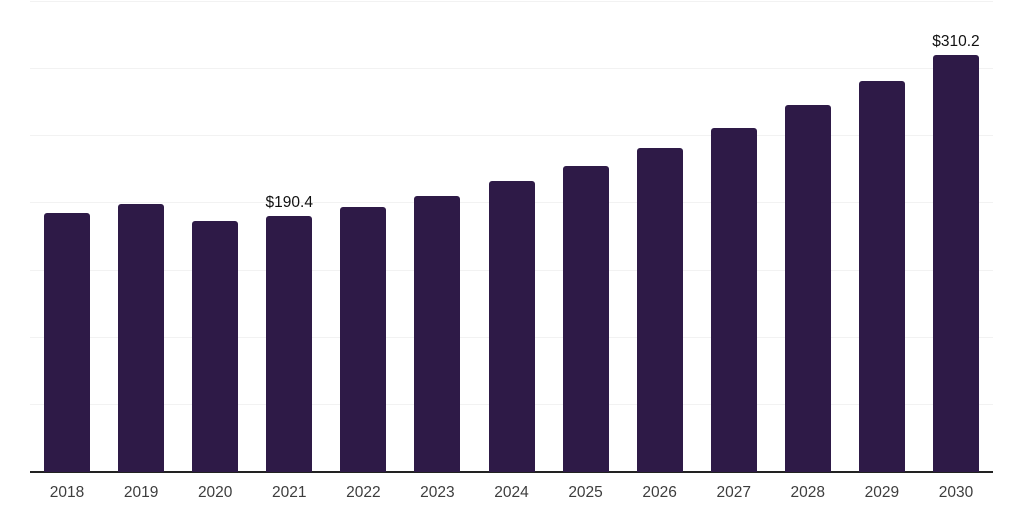 The image size is (1024, 512). I want to click on bar-2025, so click(585, 319).